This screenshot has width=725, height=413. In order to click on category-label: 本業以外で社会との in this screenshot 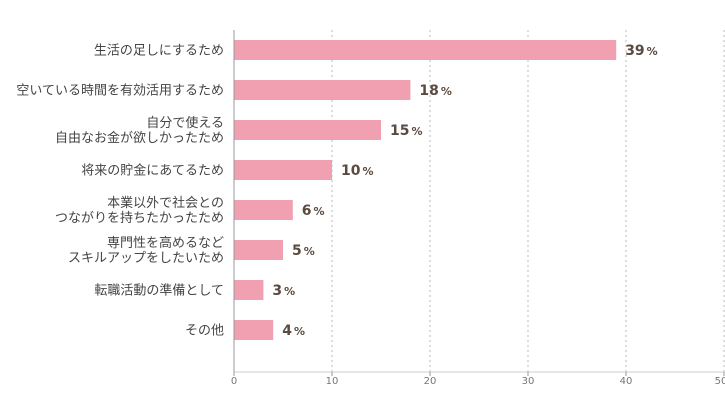, I will do `click(165, 203)`.